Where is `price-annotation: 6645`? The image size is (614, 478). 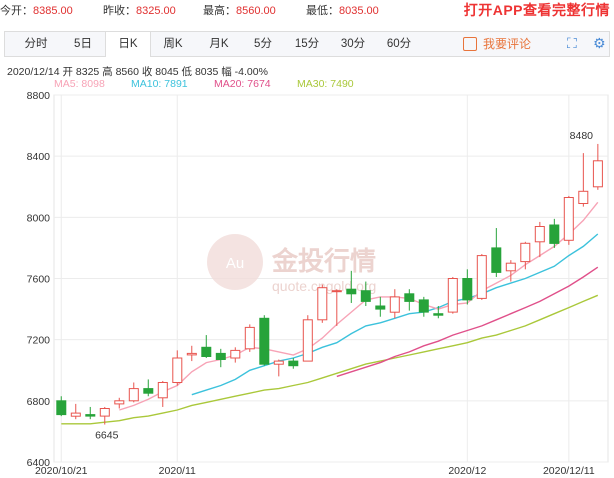
price-annotation: 6645 is located at coordinates (107, 436).